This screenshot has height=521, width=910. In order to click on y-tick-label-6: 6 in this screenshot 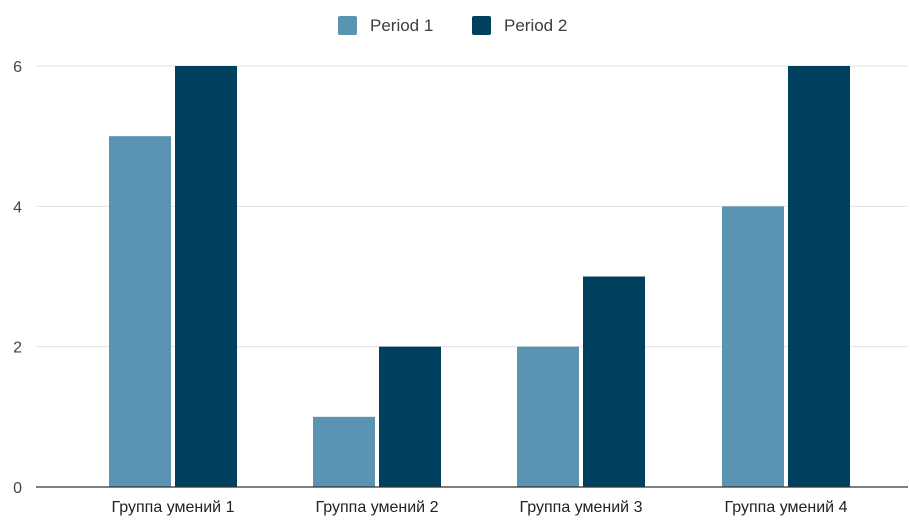, I will do `click(17, 67)`.